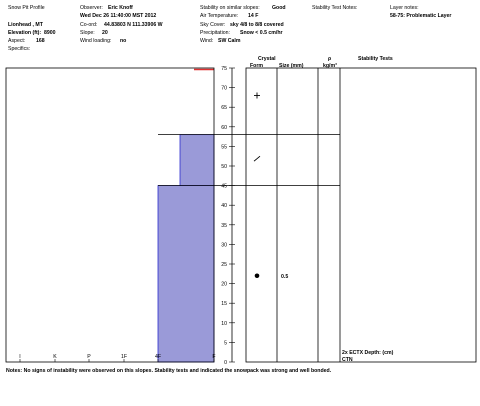 This screenshot has height=406, width=480. Describe the element at coordinates (224, 187) in the screenshot. I see `depth-tick-label: 45` at that location.